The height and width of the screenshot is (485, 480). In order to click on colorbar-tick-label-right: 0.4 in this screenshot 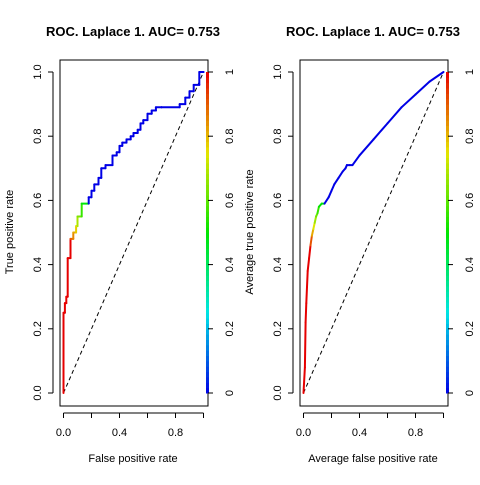, I will do `click(470, 264)`.